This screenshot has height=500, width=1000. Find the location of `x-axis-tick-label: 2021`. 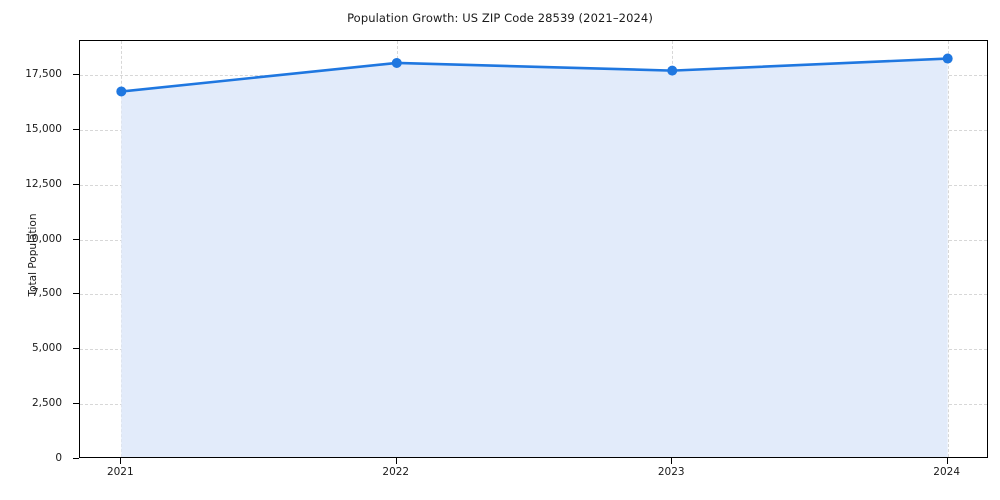

x-axis-tick-label: 2021 is located at coordinates (120, 472).